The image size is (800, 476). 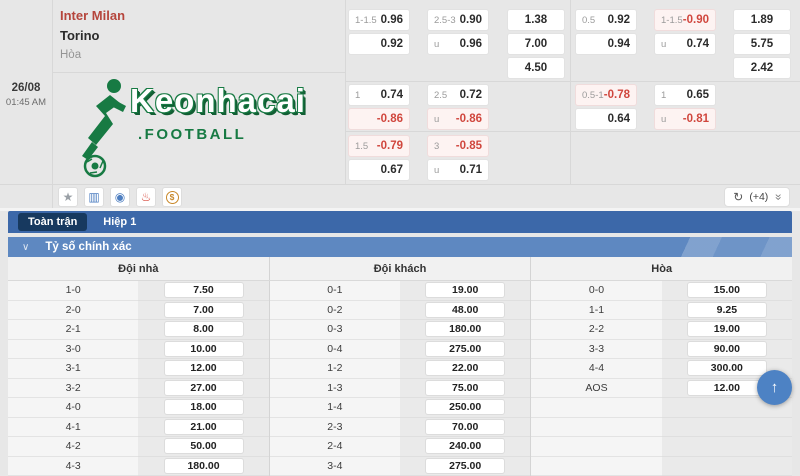 What do you see at coordinates (465, 368) in the screenshot?
I see `score-odds-box: 22.00` at bounding box center [465, 368].